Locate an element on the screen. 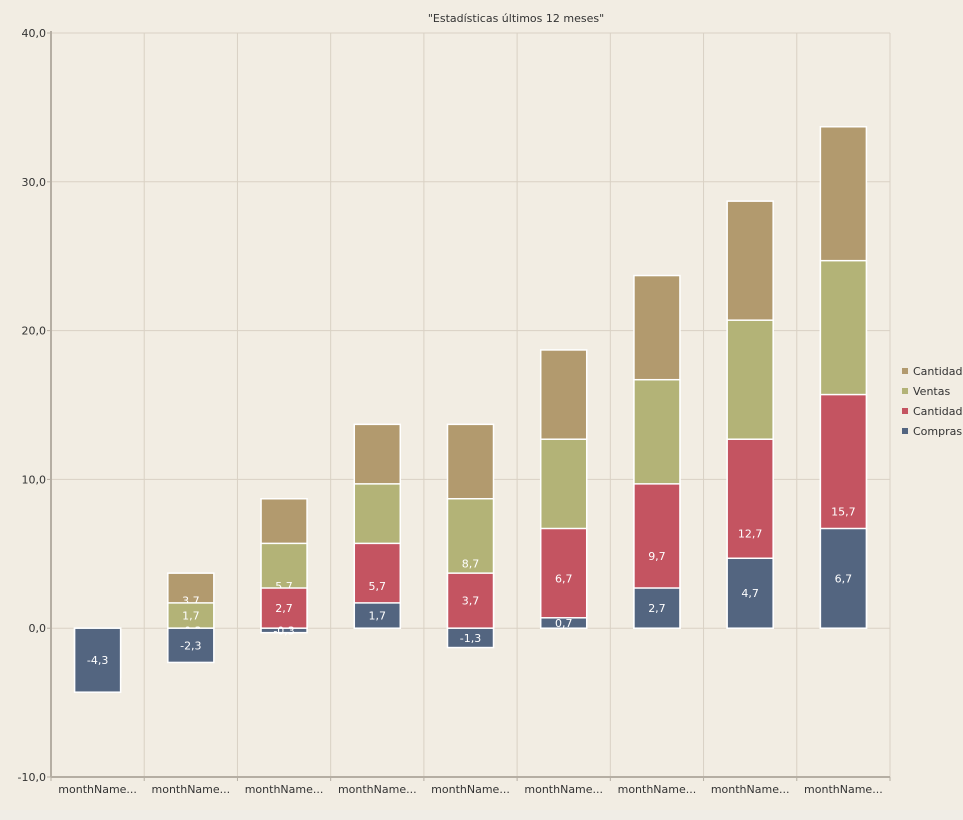 The image size is (963, 820). data-label: 4,7 is located at coordinates (750, 593).